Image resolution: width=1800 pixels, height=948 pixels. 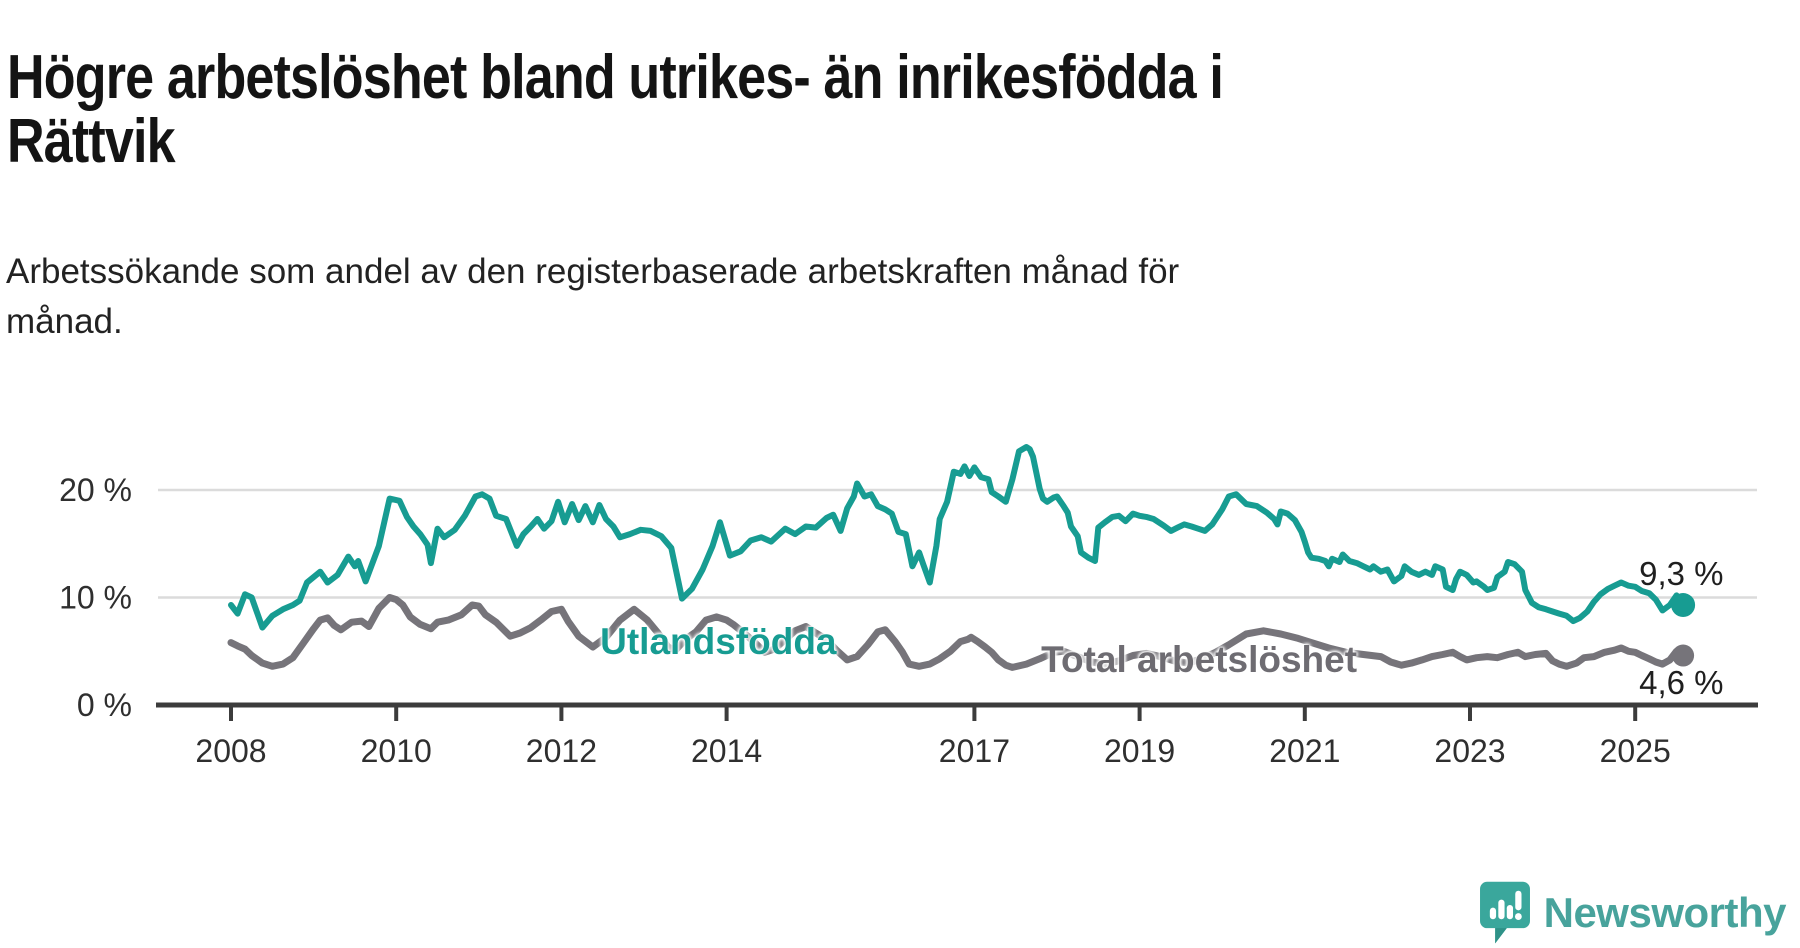 I want to click on x-axis-tick-label: 2021, so click(x=1304, y=751).